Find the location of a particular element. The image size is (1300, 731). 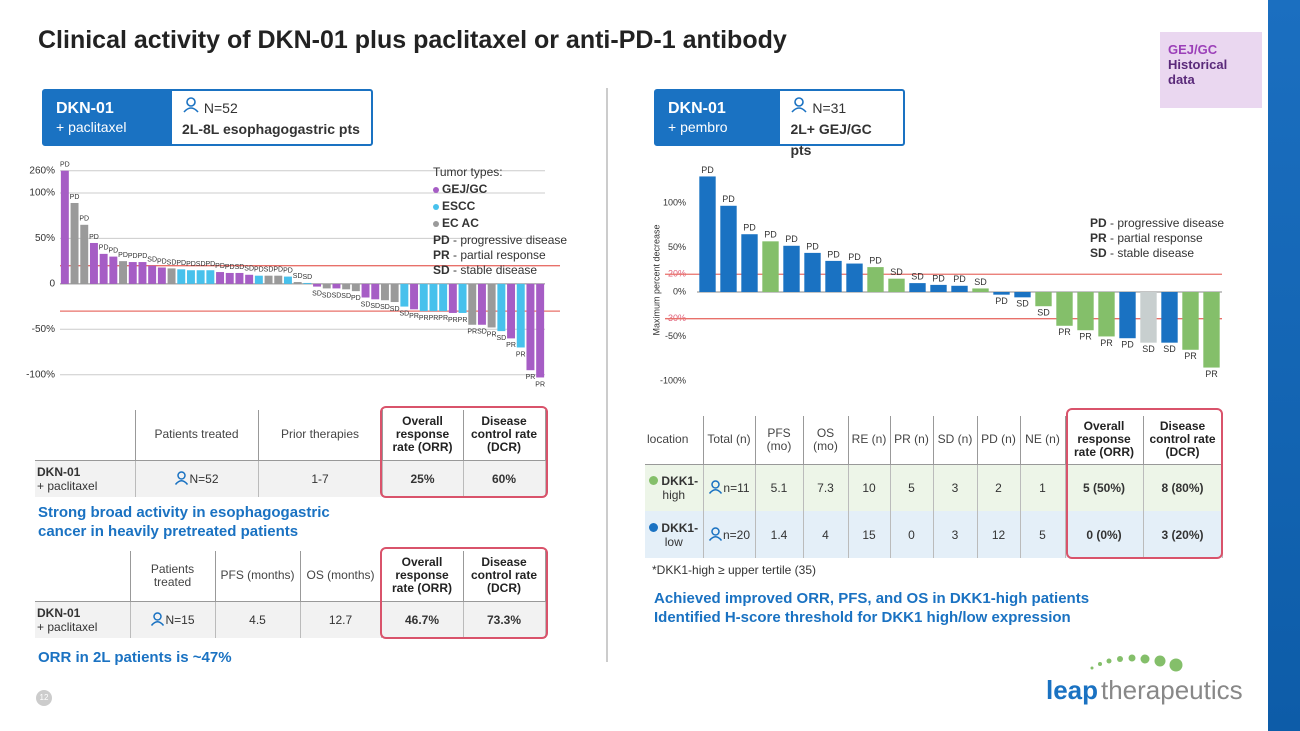

header-cell: PR (n) is located at coordinates (912, 440).